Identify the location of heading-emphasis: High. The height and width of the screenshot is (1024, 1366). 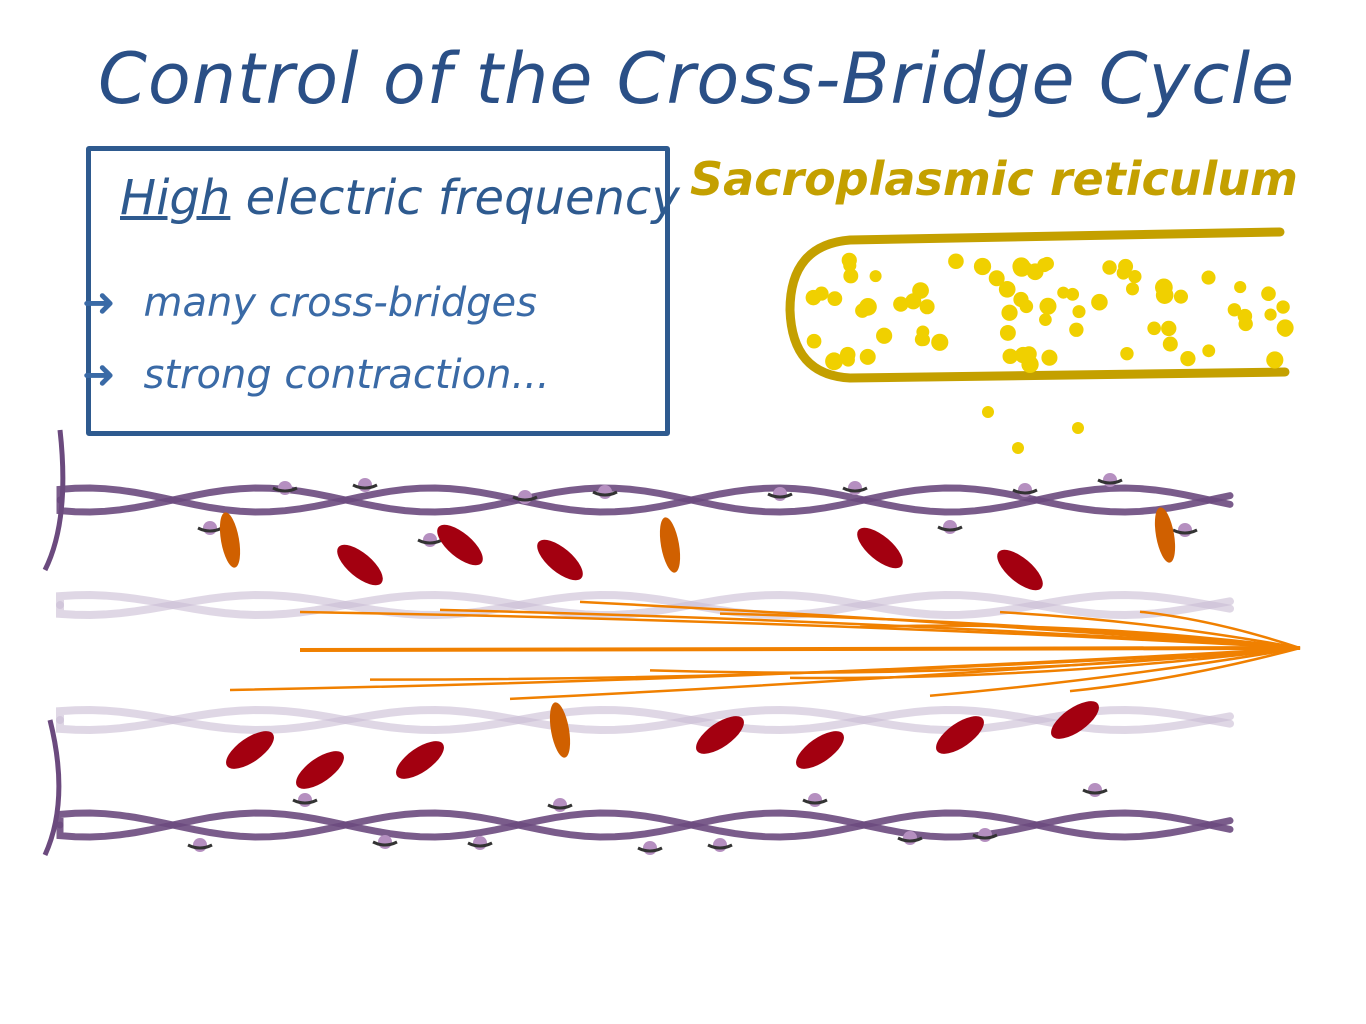
(175, 198).